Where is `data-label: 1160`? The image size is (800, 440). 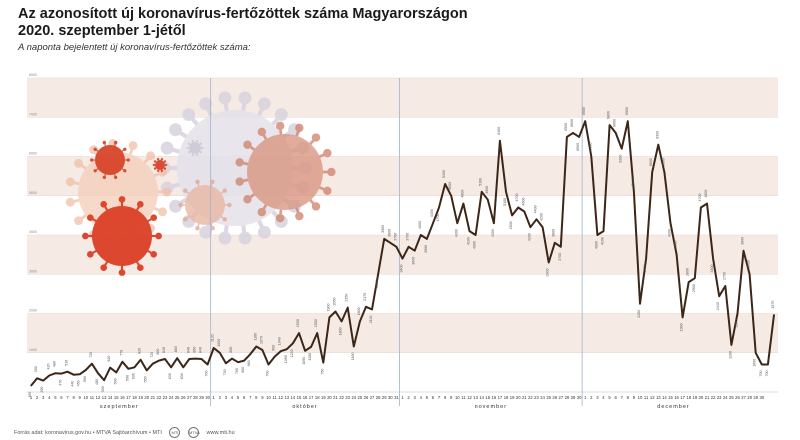 data-label: 1160 is located at coordinates (255, 337).